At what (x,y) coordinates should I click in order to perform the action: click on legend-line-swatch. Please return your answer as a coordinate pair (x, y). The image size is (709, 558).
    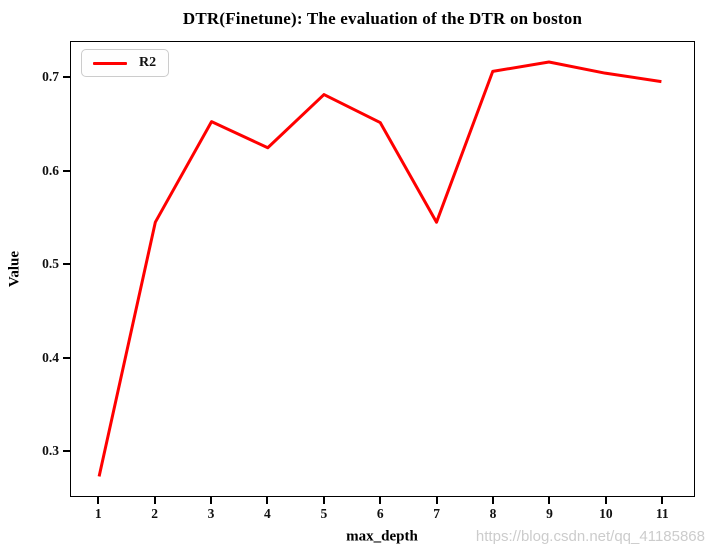
    Looking at the image, I should click on (110, 63).